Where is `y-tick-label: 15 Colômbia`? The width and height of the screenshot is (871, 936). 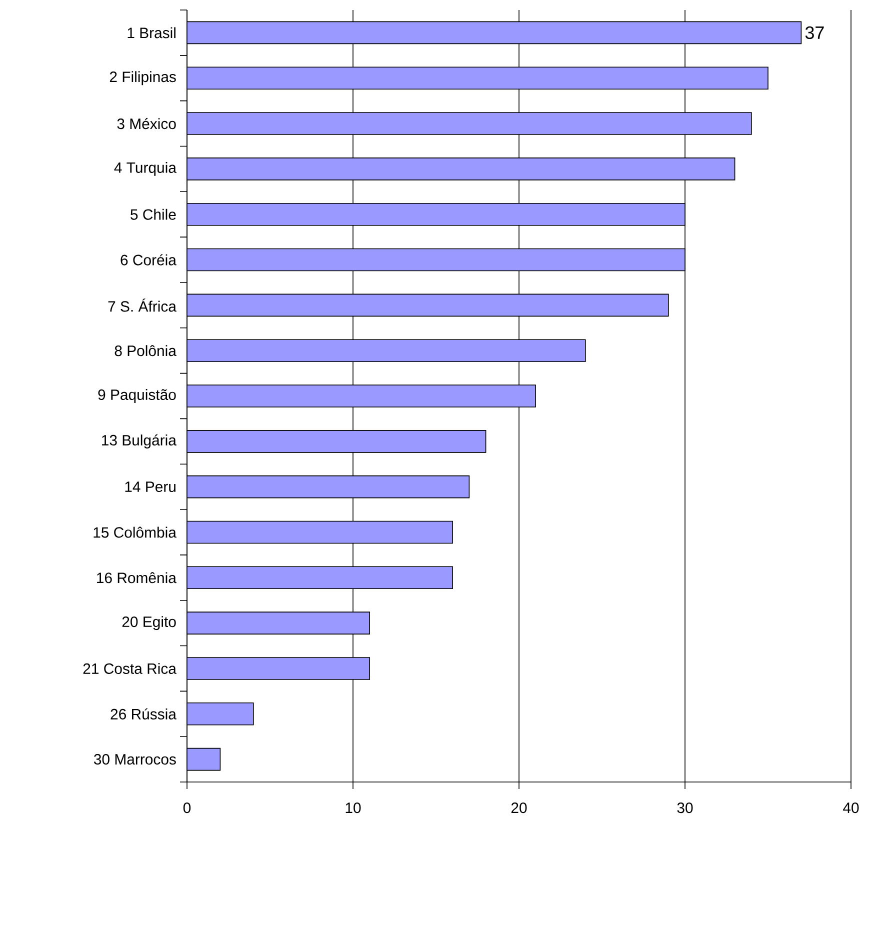
y-tick-label: 15 Colômbia is located at coordinates (135, 532).